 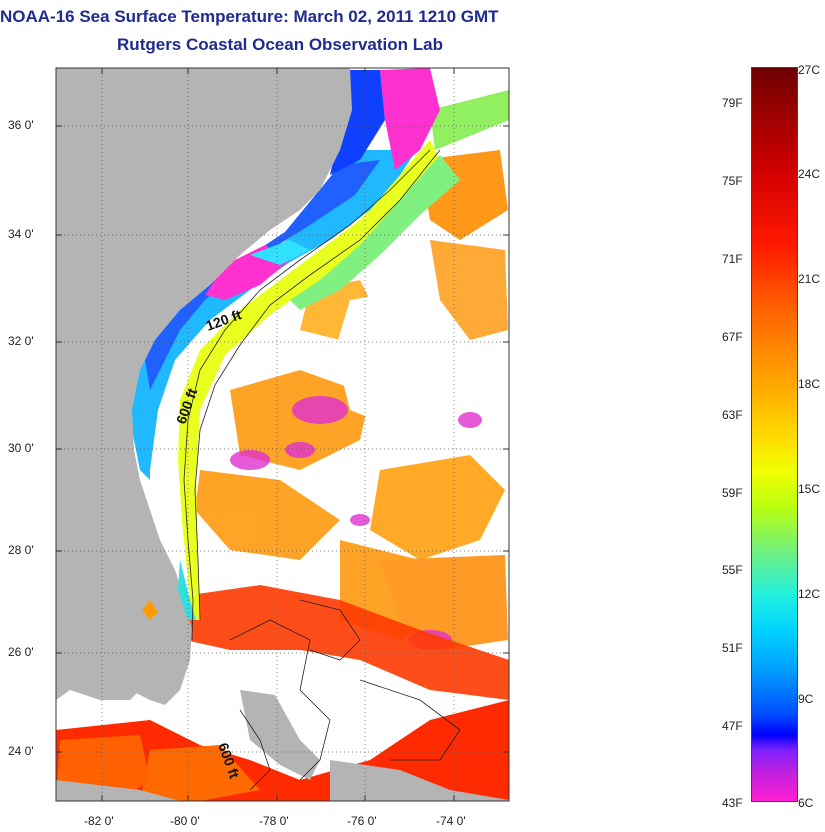 What do you see at coordinates (732, 181) in the screenshot?
I see `colorbar-f-label: 75F` at bounding box center [732, 181].